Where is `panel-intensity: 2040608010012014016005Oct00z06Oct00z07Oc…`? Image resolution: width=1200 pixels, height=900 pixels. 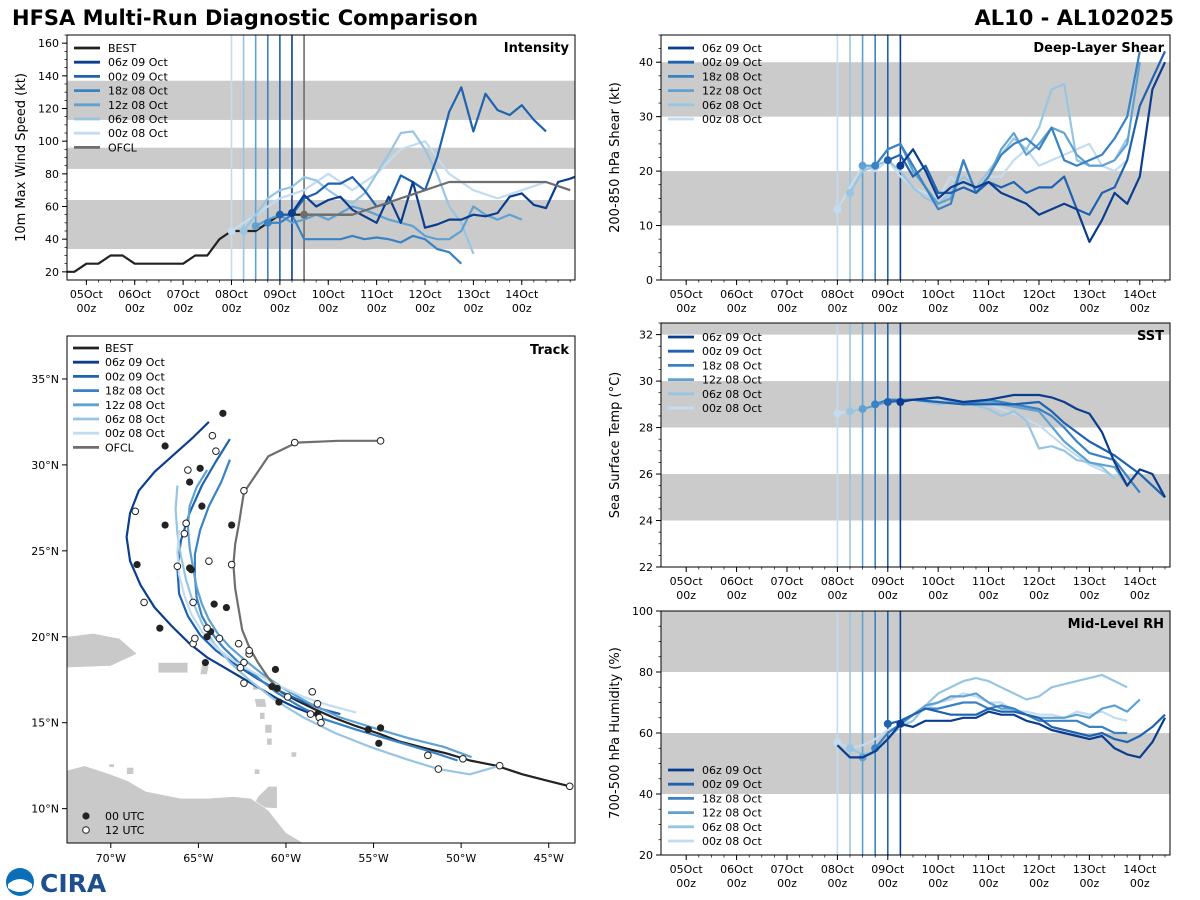
panel-intensity: 2040608010012014016005Oct00z06Oct00z07Oc… is located at coordinates (295, 174).